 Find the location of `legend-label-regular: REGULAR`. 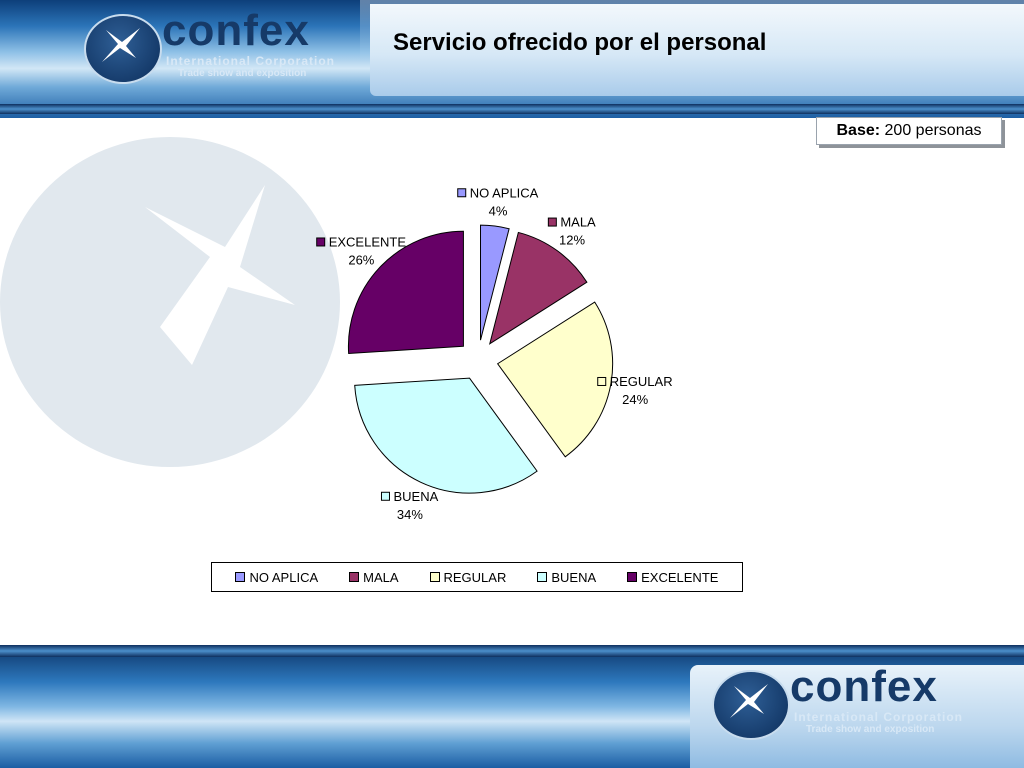

legend-label-regular: REGULAR is located at coordinates (475, 577).